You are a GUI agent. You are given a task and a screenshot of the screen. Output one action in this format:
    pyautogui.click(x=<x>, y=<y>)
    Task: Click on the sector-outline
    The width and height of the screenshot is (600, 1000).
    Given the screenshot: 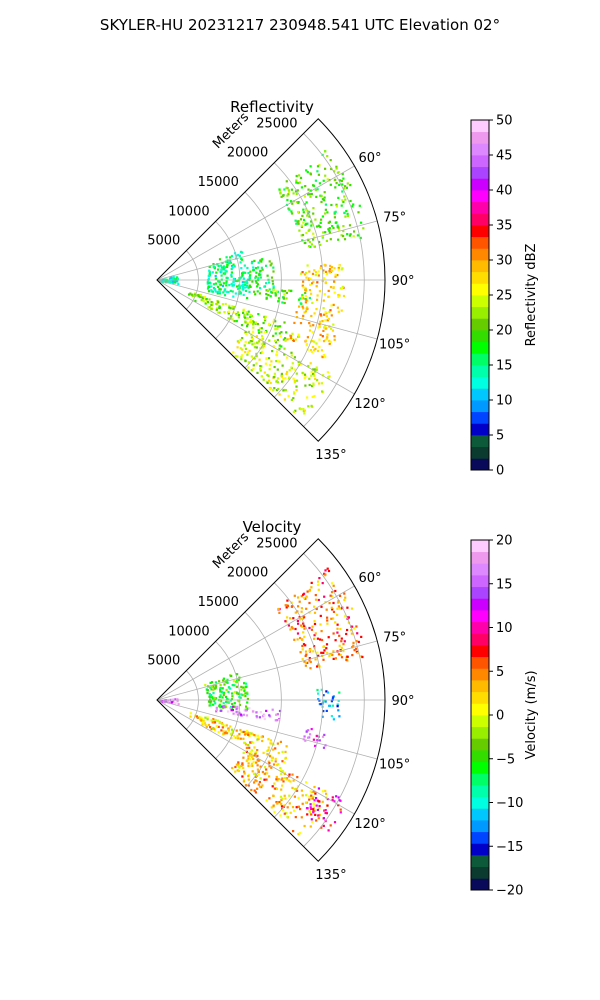 What is the action you would take?
    pyautogui.click(x=271, y=280)
    